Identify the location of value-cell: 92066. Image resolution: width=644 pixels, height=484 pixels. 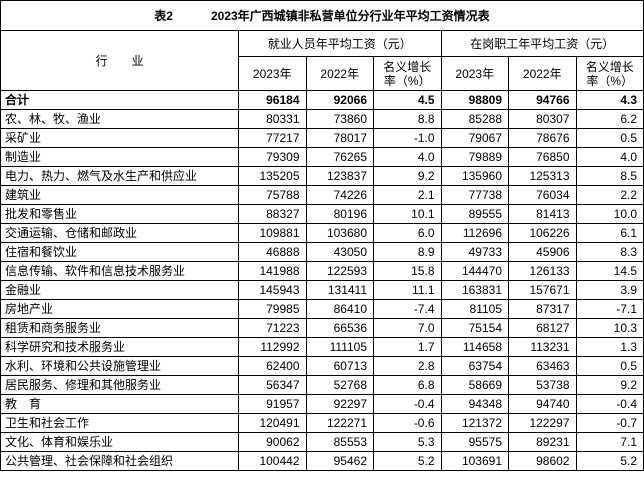
(339, 100).